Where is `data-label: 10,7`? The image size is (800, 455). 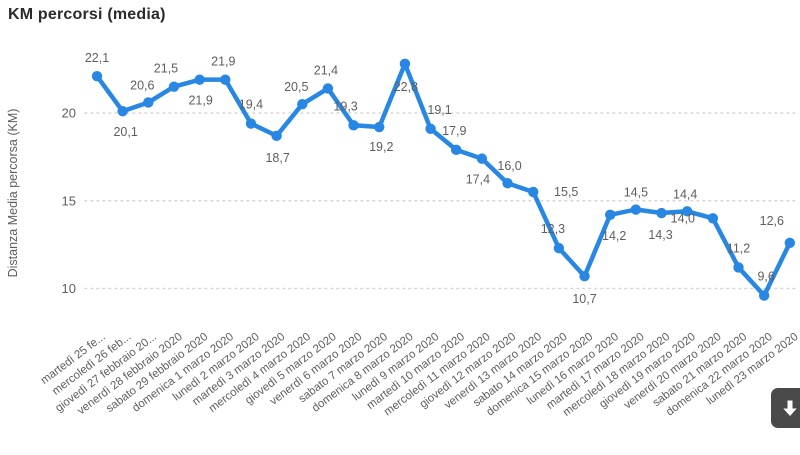 data-label: 10,7 is located at coordinates (584, 299).